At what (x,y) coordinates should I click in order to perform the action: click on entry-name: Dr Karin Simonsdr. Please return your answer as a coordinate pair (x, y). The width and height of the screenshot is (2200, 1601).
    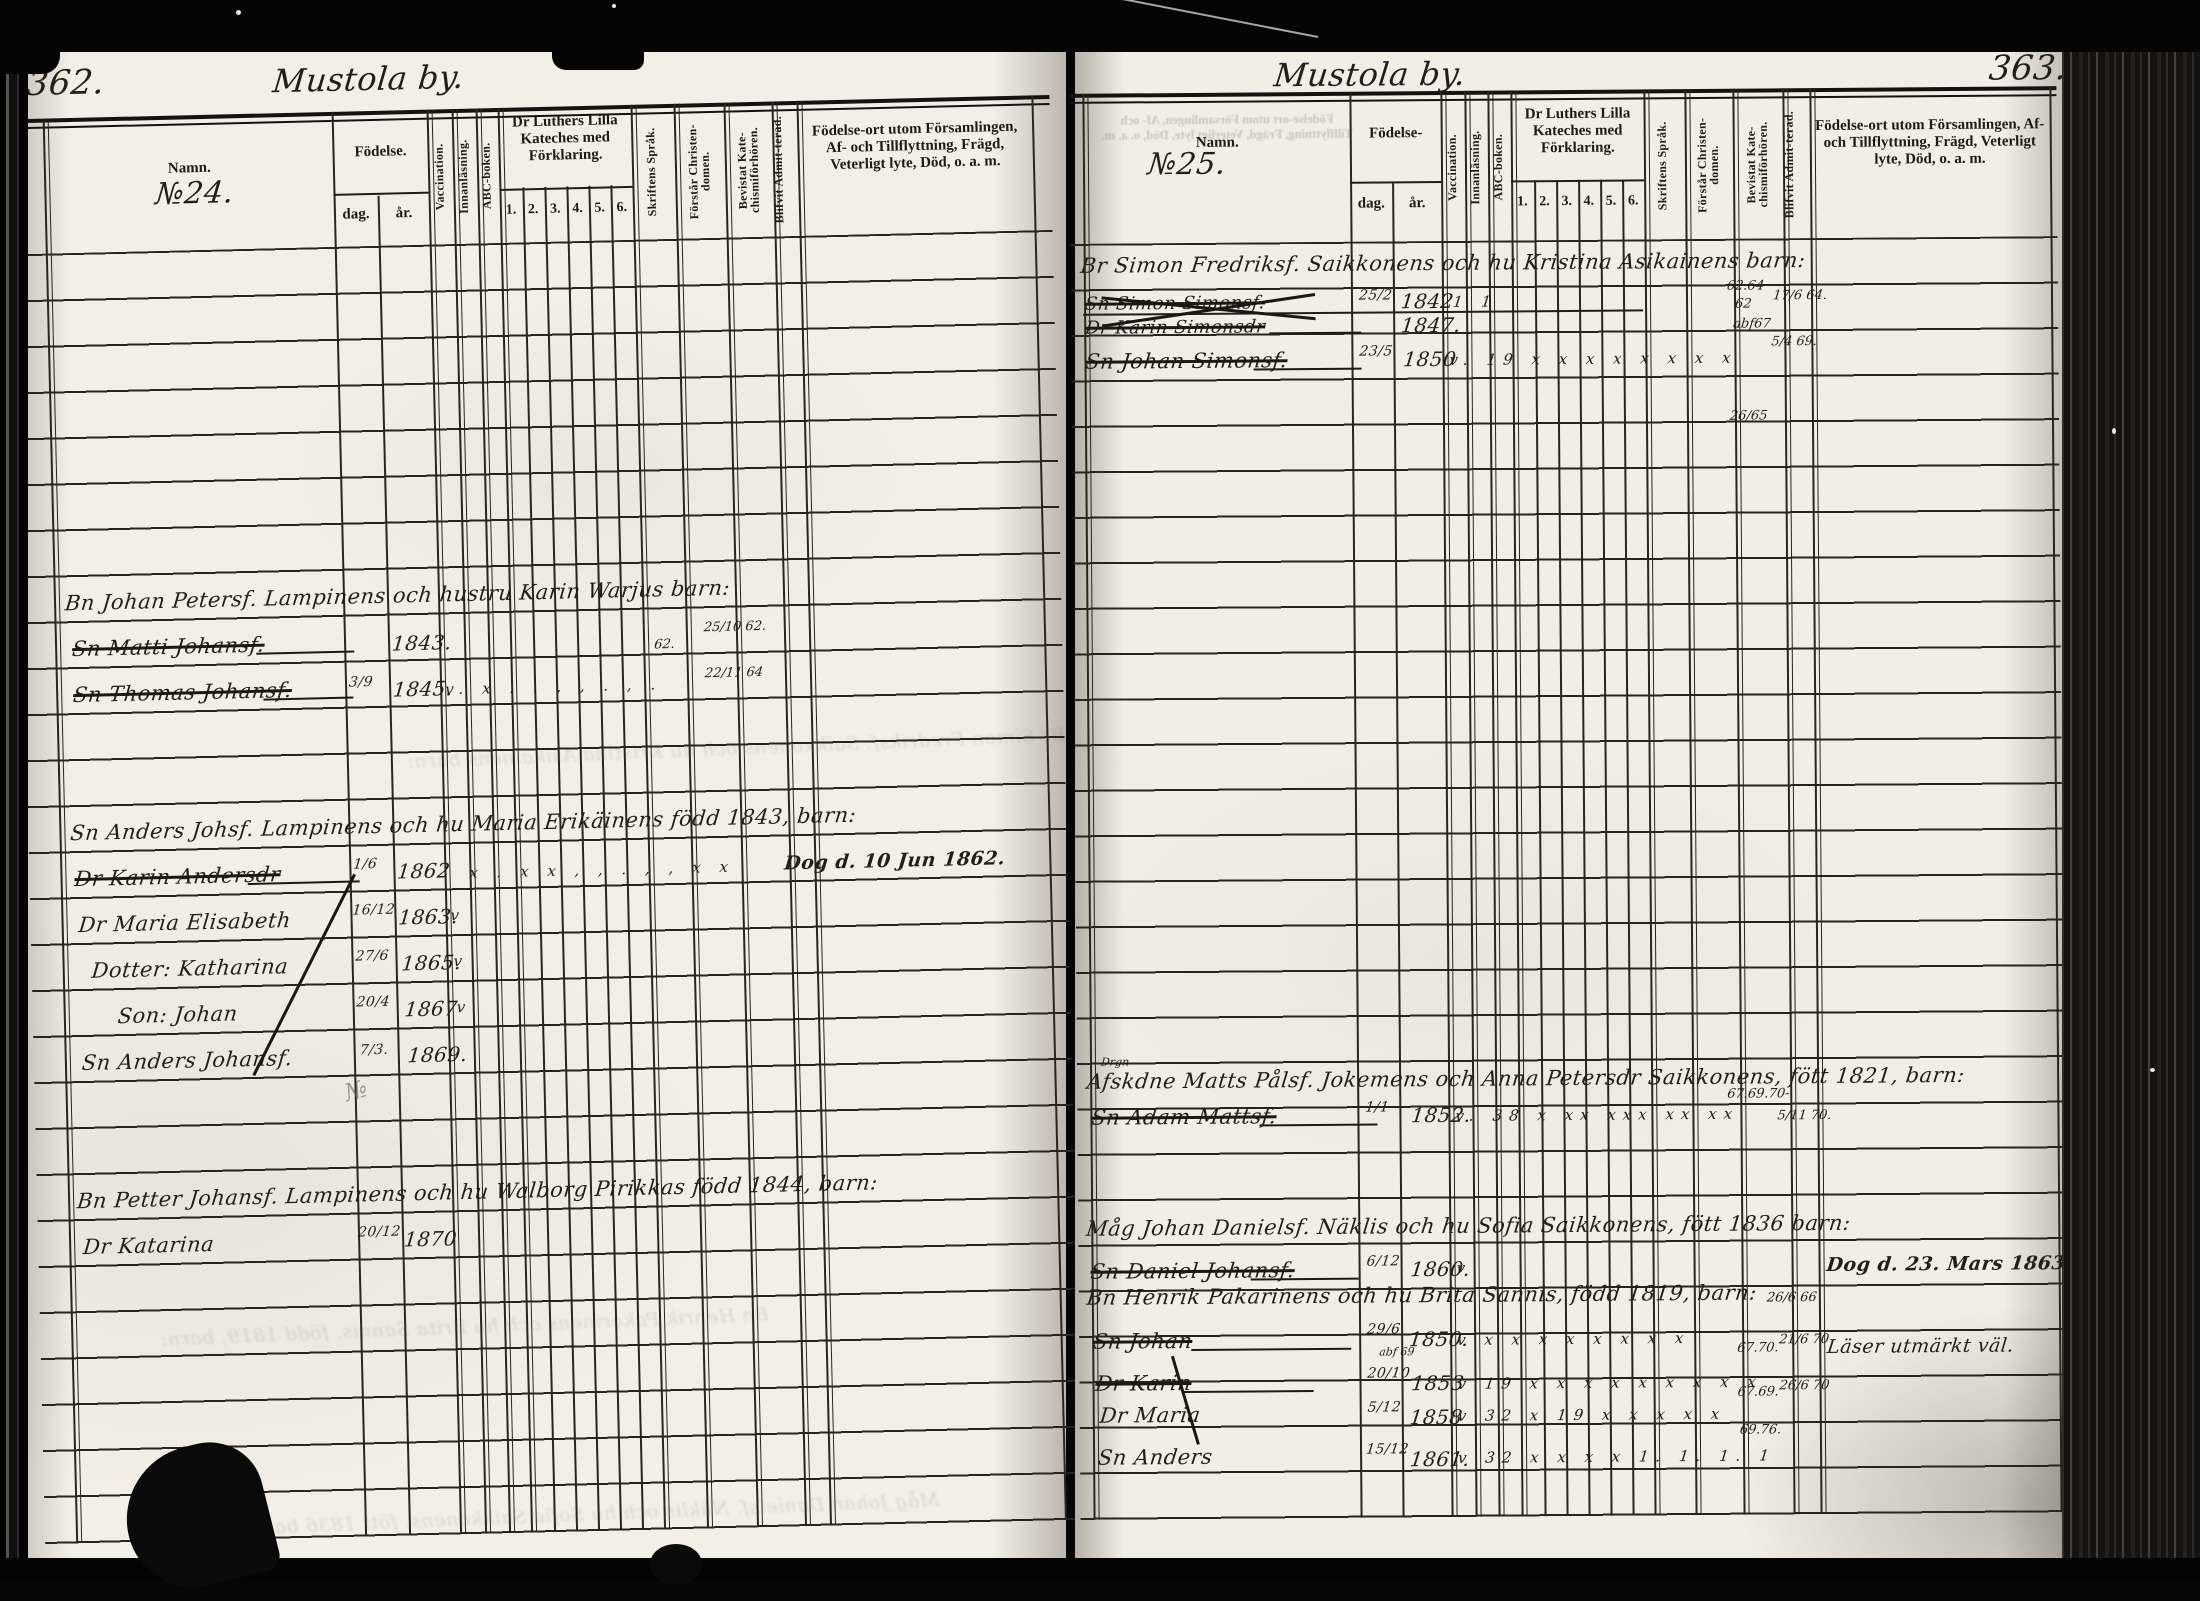
    Looking at the image, I should click on (1175, 327).